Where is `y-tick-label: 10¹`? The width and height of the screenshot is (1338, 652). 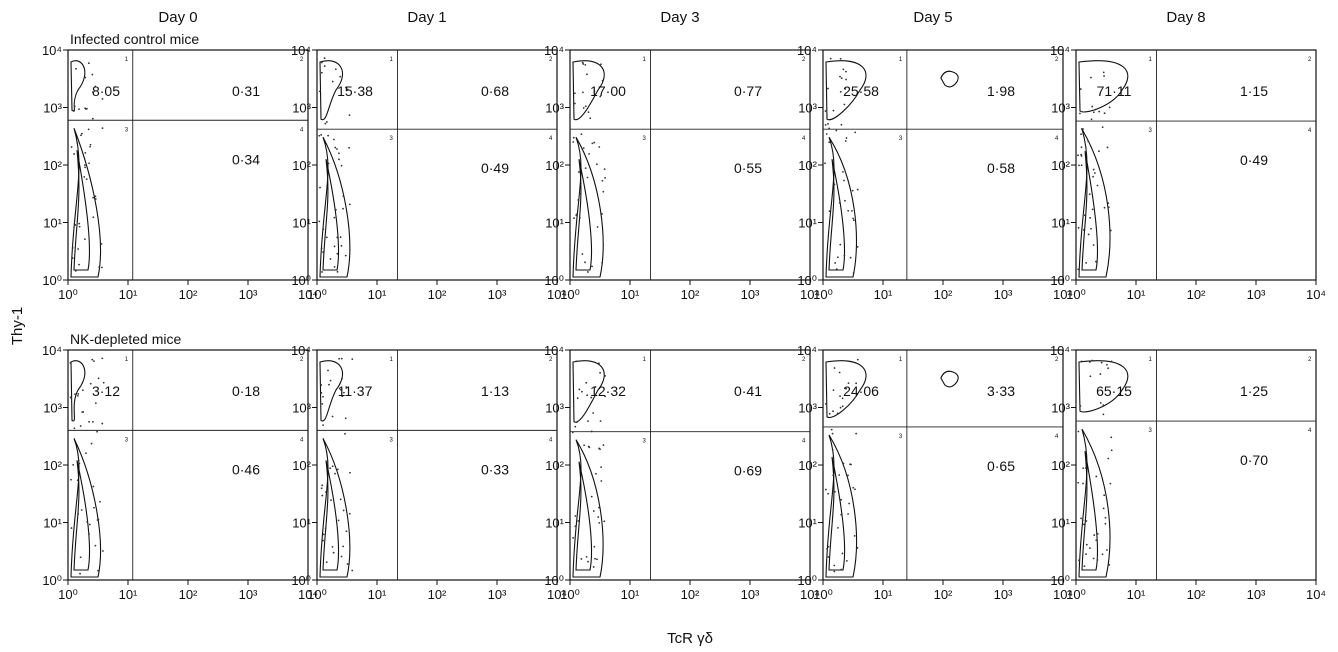 y-tick-label: 10¹ is located at coordinates (554, 223).